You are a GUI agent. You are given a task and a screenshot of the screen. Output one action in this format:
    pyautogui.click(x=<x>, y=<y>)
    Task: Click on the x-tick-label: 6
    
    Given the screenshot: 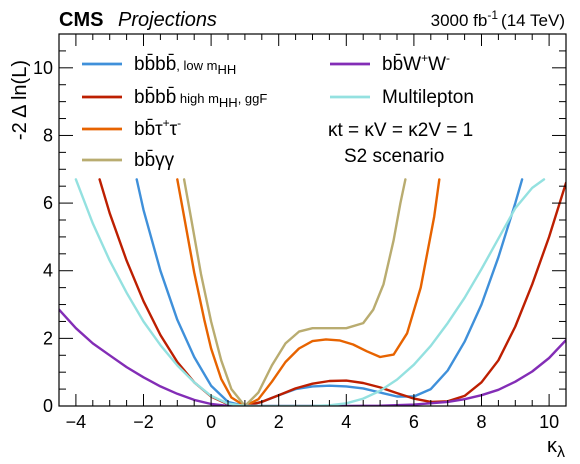 What is the action you would take?
    pyautogui.click(x=414, y=422)
    